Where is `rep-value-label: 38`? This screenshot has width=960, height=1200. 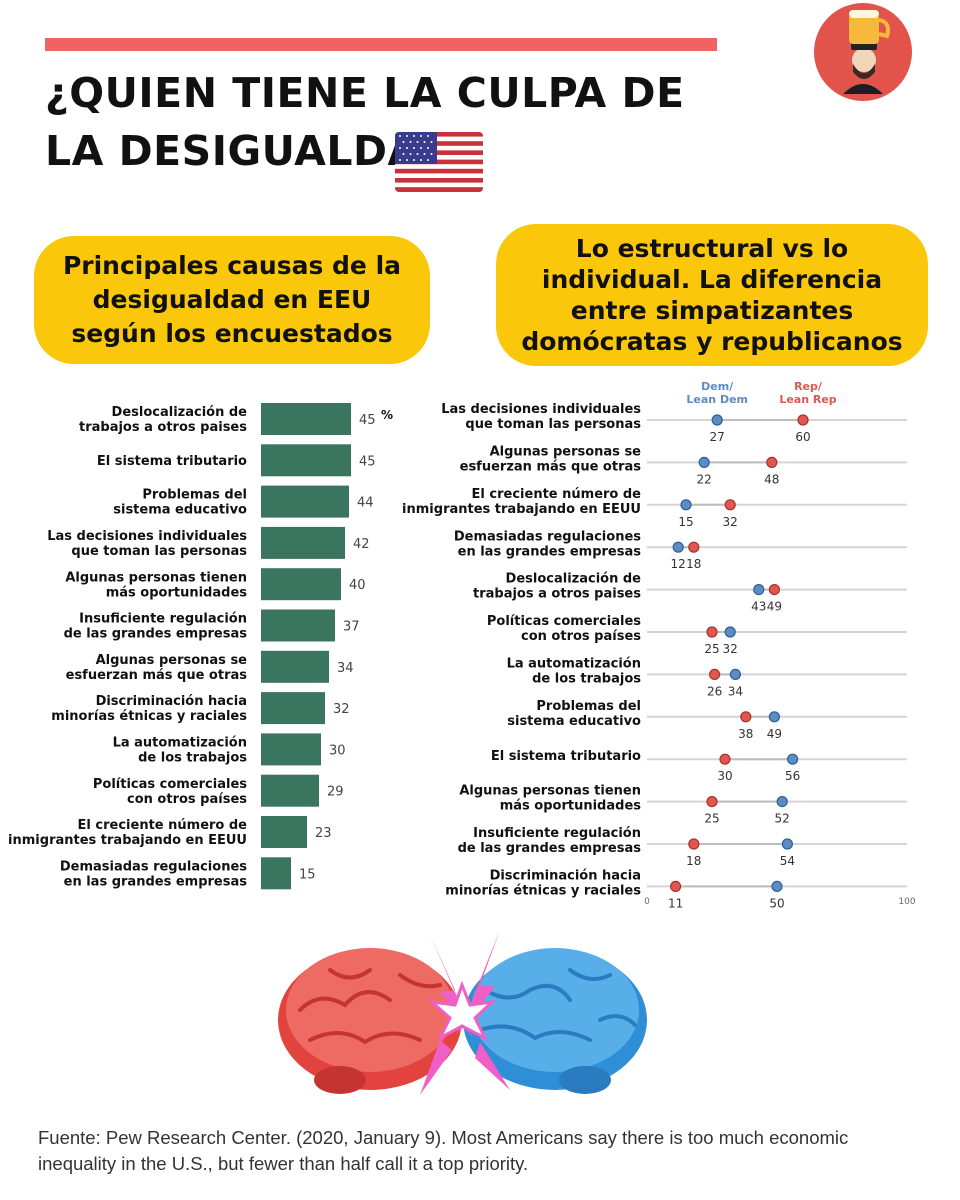 rep-value-label: 38 is located at coordinates (745, 734).